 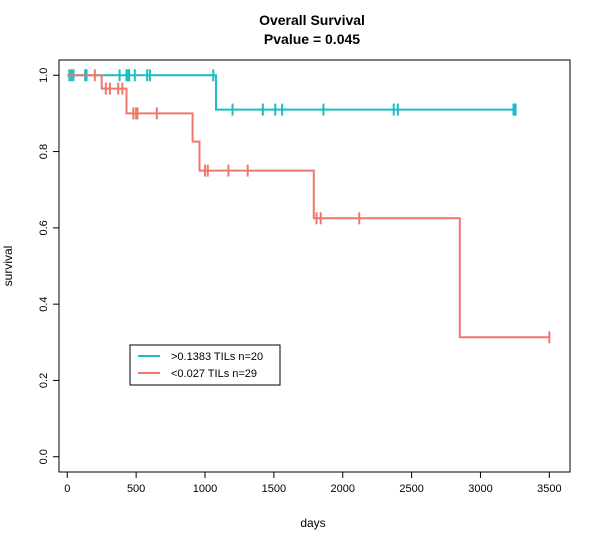 I want to click on x-tick-label: 1000, so click(x=205, y=489).